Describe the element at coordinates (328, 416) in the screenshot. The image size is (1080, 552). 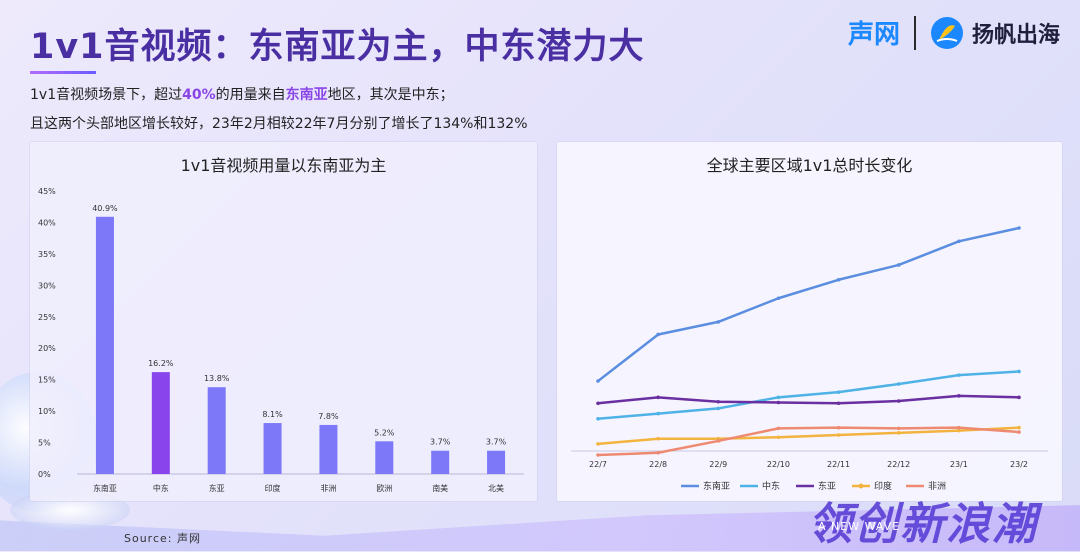
I see `data-label: 7.8%` at that location.